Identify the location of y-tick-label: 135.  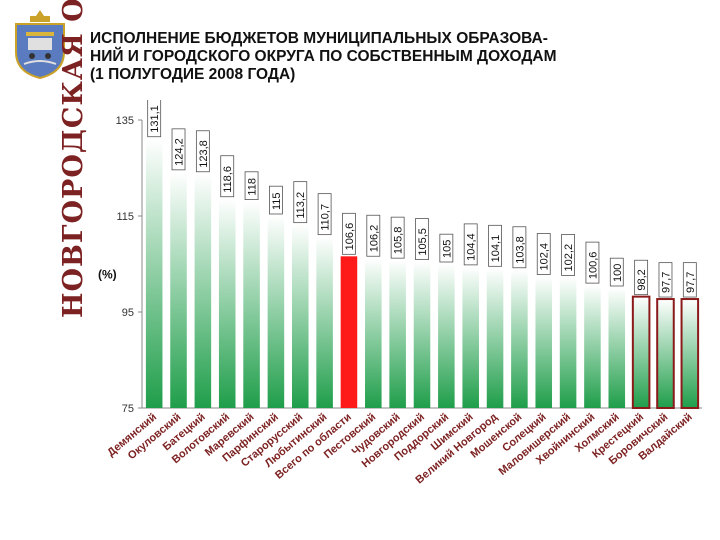
(125, 121).